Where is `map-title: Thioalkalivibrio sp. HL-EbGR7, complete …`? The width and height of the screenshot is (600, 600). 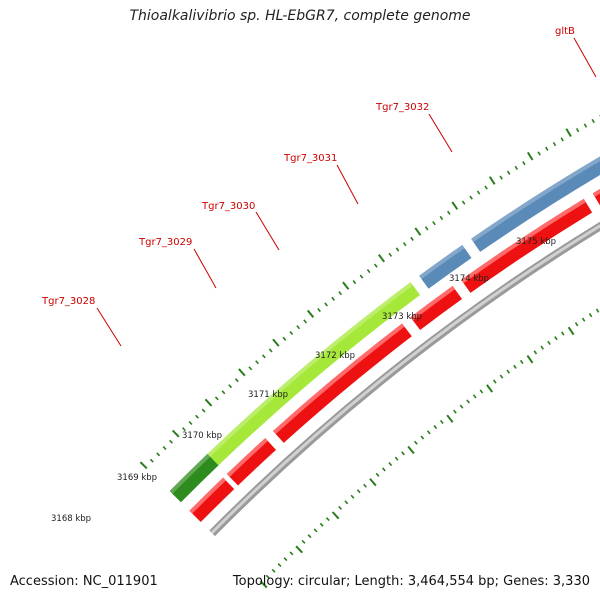 map-title: Thioalkalivibrio sp. HL-EbGR7, complete … is located at coordinates (300, 16).